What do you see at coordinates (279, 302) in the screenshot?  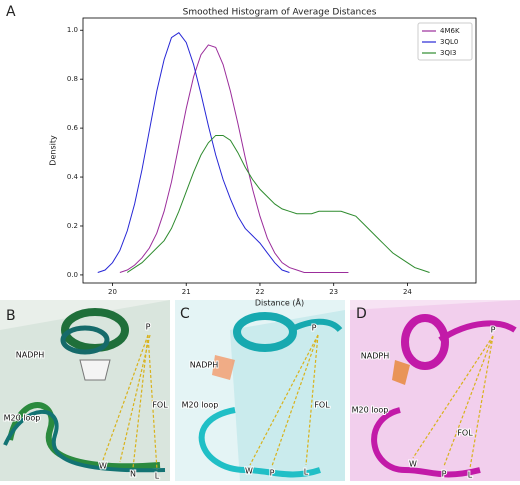 I see `x-axis-label: Distance (Å)` at bounding box center [279, 302].